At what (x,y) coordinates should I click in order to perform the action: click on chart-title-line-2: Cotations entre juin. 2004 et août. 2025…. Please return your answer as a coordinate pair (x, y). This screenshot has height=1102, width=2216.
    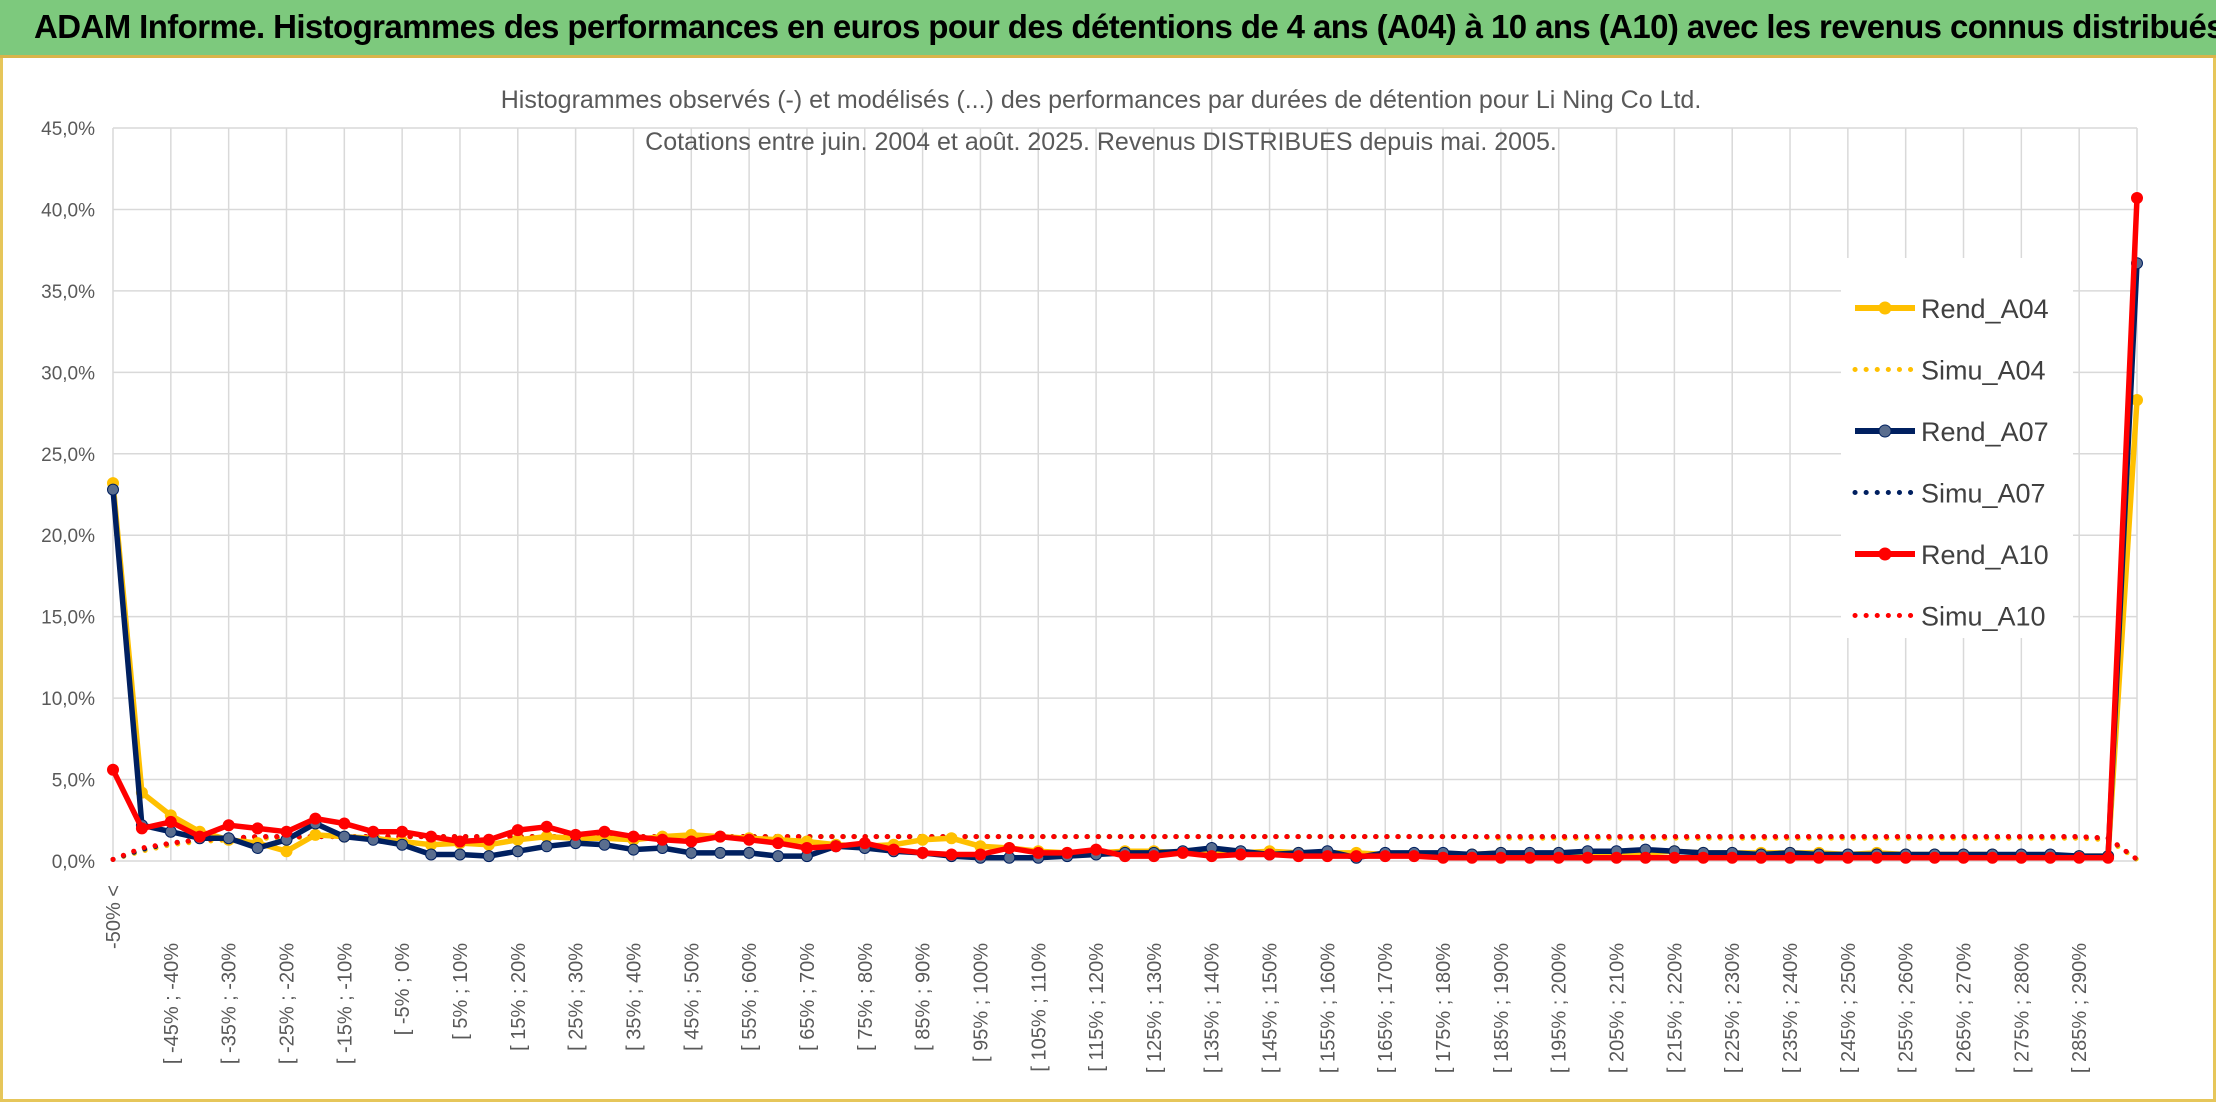
    Looking at the image, I should click on (1101, 142).